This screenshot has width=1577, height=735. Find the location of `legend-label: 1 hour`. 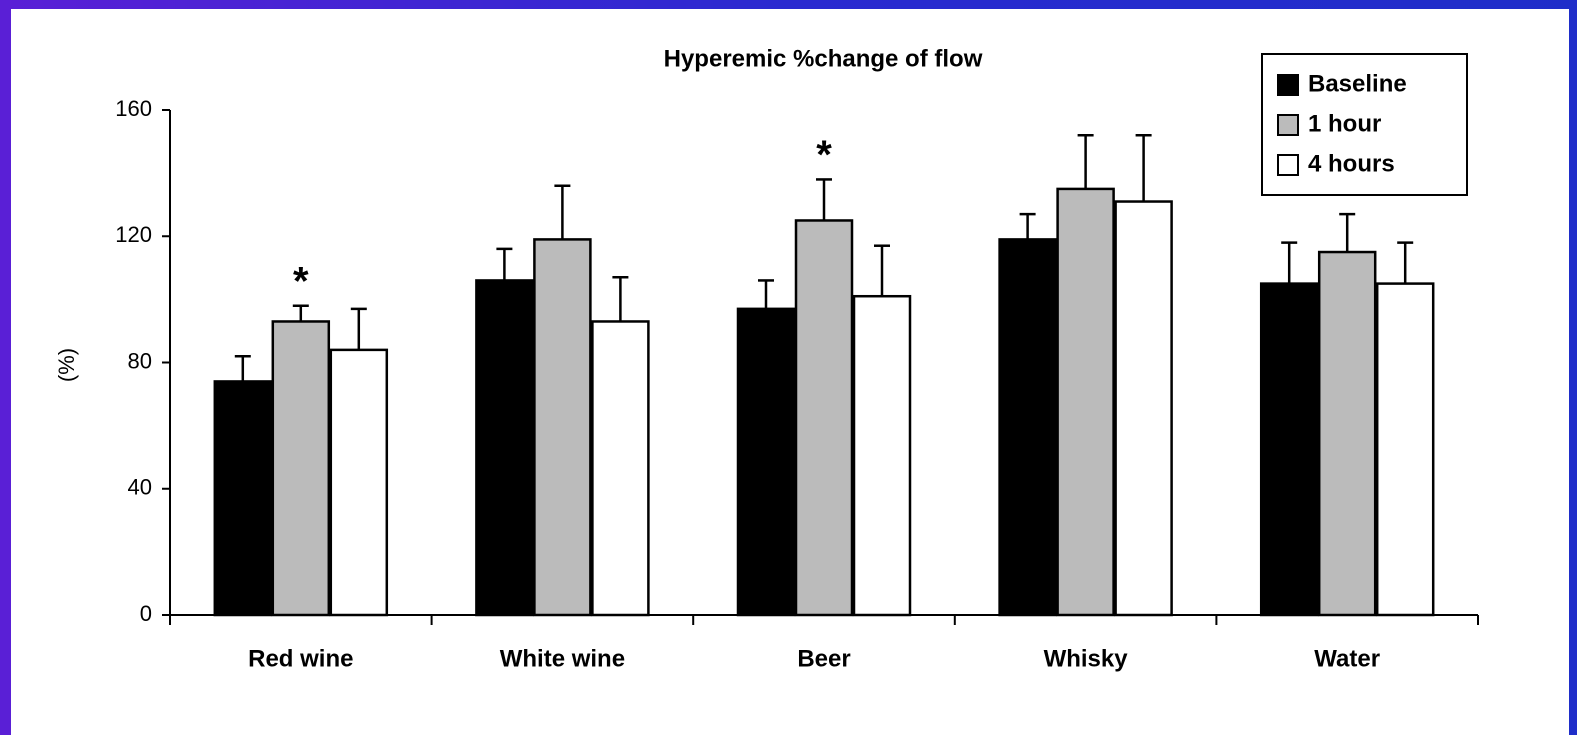

legend-label: 1 hour is located at coordinates (1344, 123).